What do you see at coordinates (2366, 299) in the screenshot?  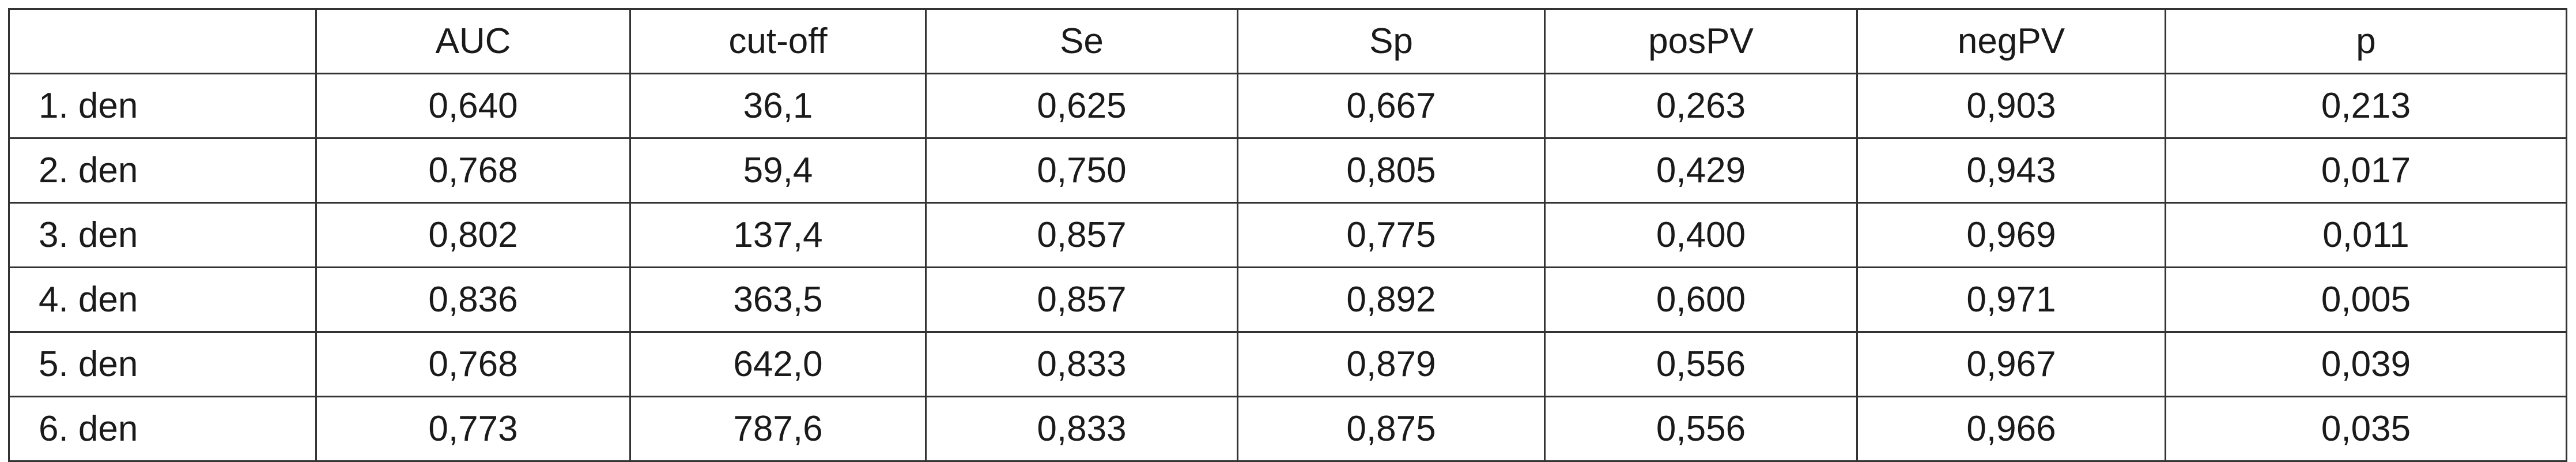 I see `table-cell: 0,005` at bounding box center [2366, 299].